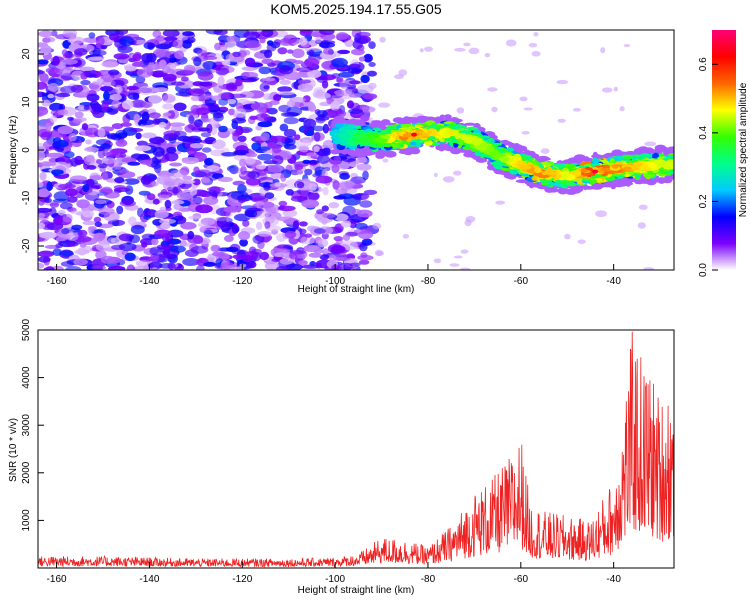 This screenshot has width=750, height=600. What do you see at coordinates (149, 579) in the screenshot?
I see `snr-x-tick-label: -140` at bounding box center [149, 579].